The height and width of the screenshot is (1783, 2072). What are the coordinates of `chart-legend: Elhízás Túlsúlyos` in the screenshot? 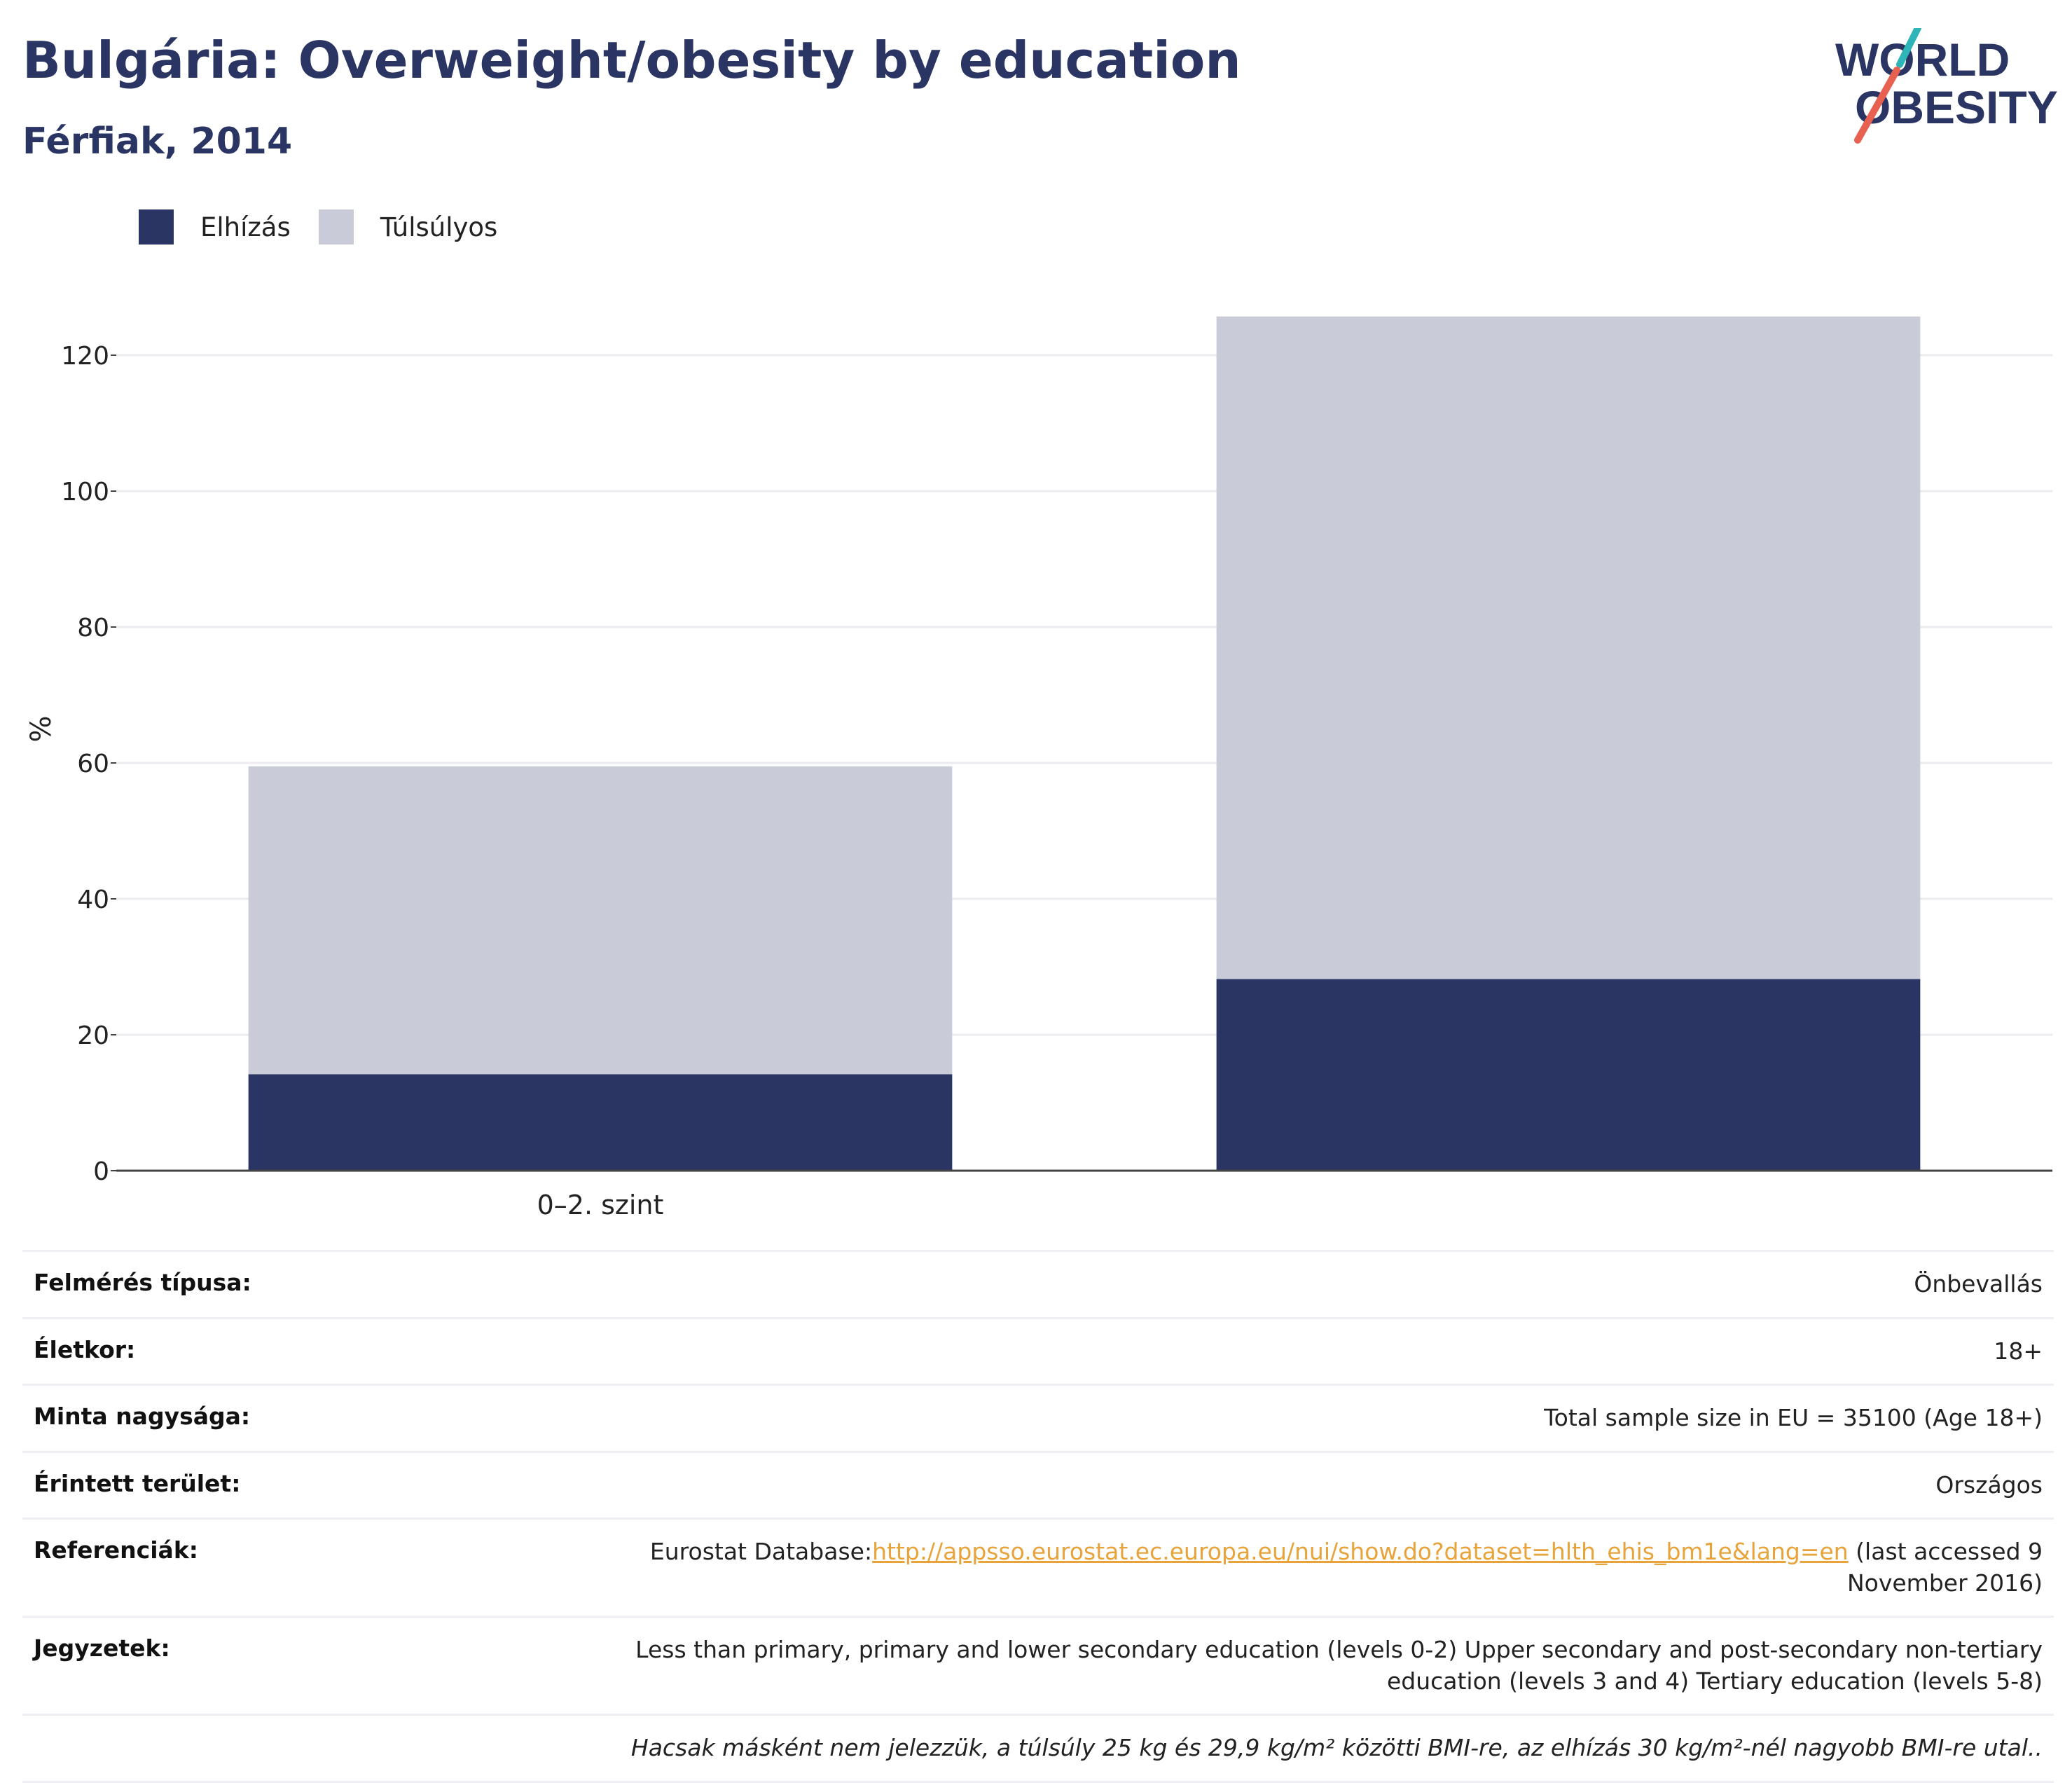 It's located at (332, 227).